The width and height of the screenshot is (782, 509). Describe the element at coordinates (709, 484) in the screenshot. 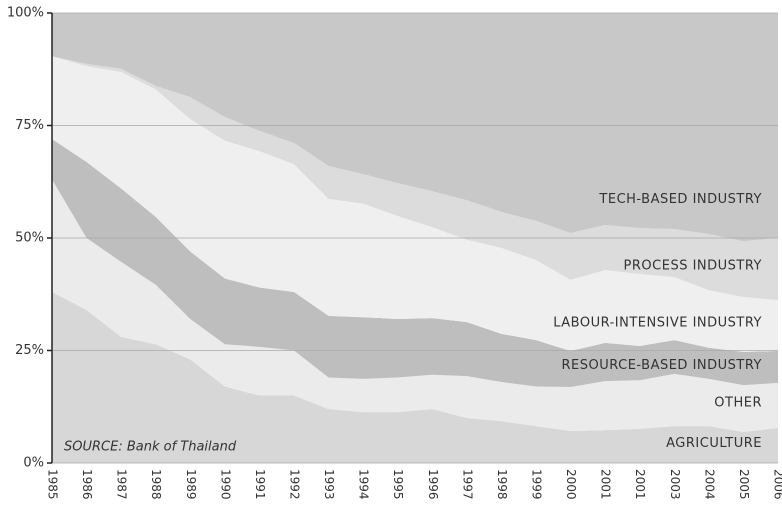

I see `x-tick-label: 2004` at that location.